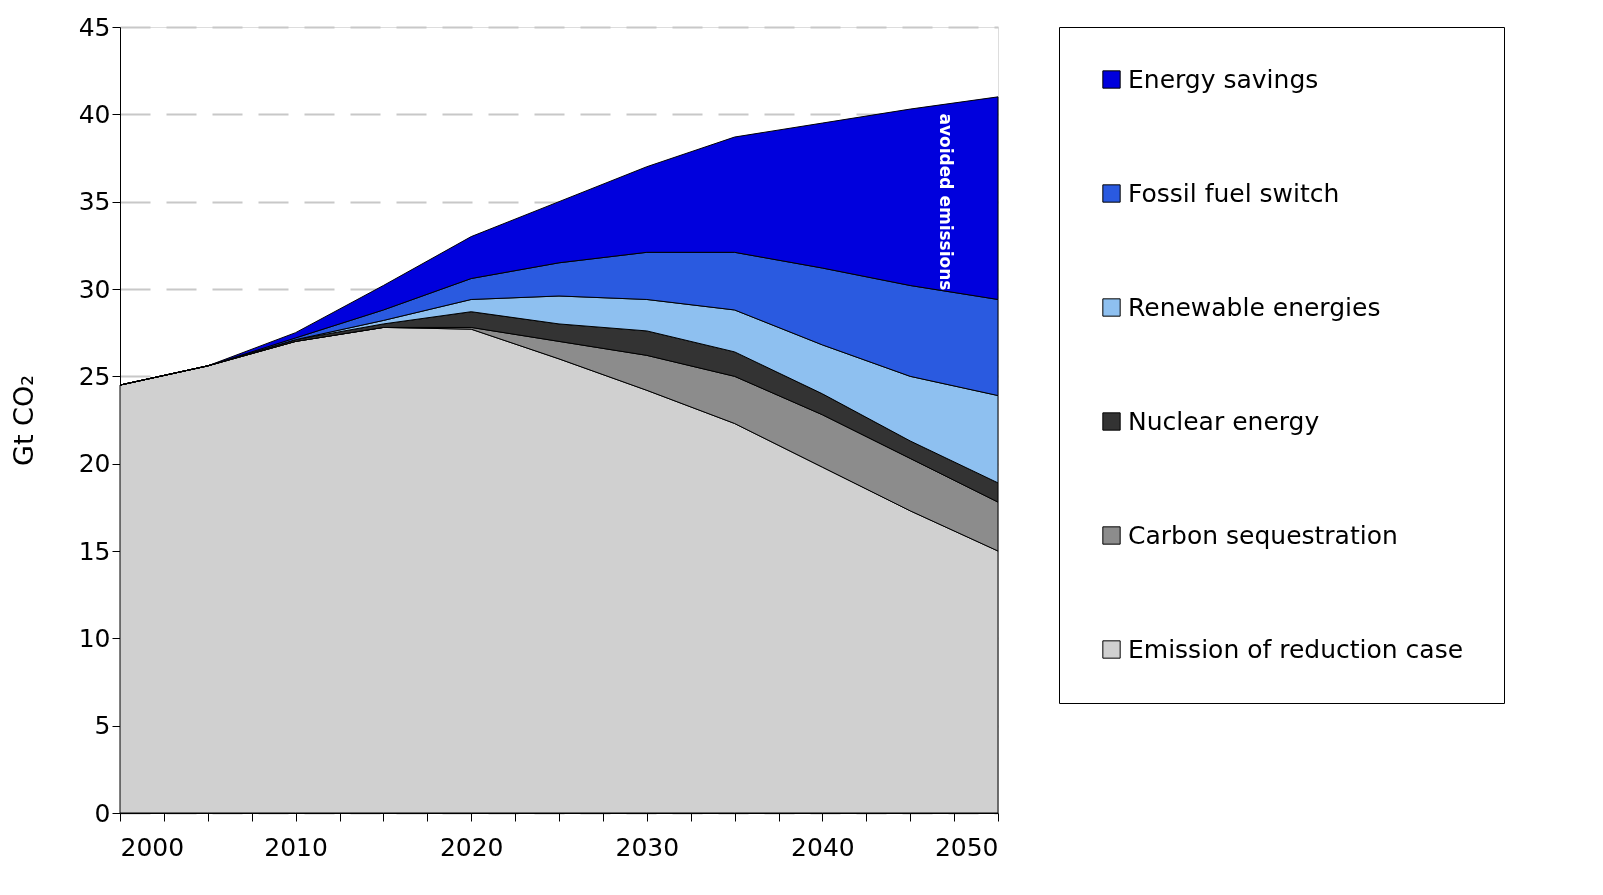 The width and height of the screenshot is (1603, 895). What do you see at coordinates (1254, 307) in the screenshot?
I see `legend-label: Renewable energies` at bounding box center [1254, 307].